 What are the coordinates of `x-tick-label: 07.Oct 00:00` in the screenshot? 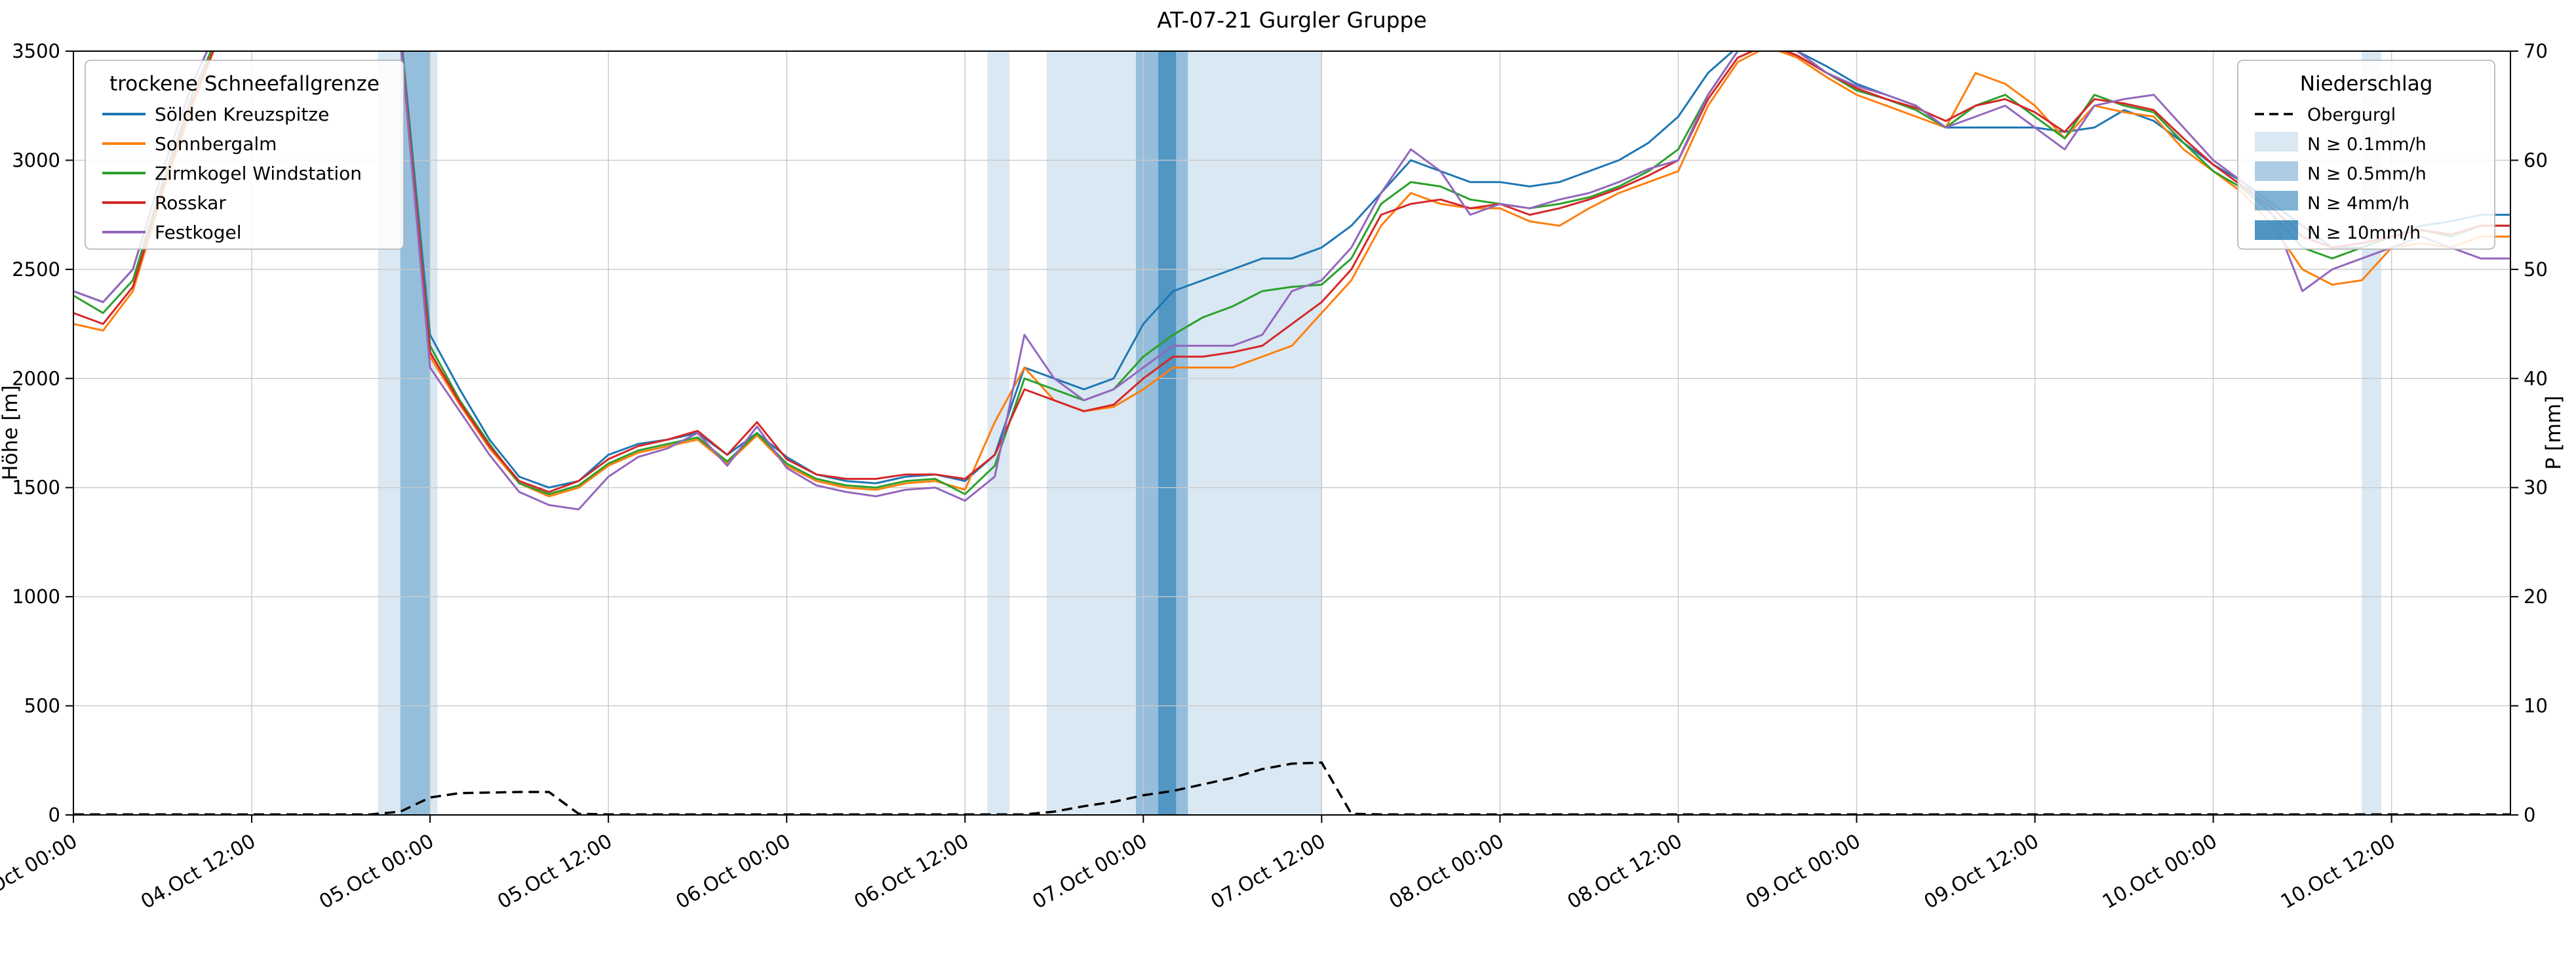 It's located at (1089, 872).